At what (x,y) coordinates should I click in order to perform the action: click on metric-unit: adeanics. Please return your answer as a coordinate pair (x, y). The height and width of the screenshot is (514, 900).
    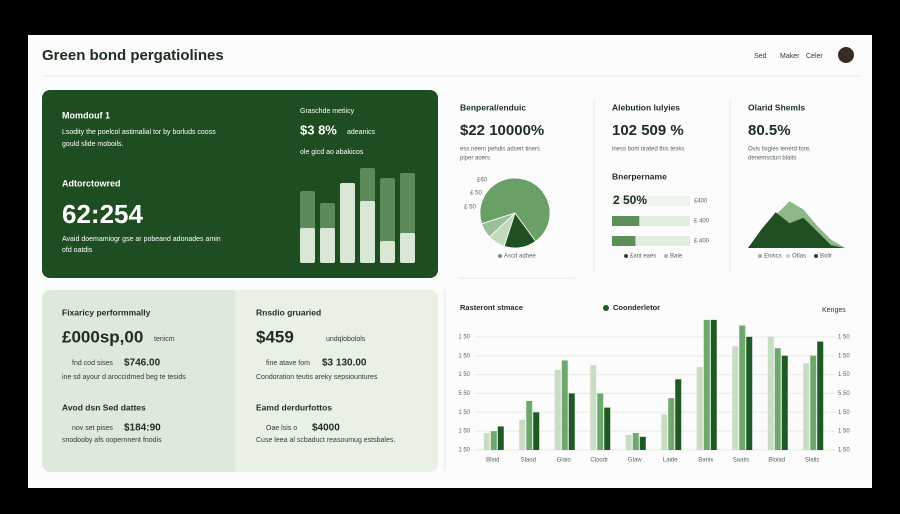
    Looking at the image, I should click on (361, 132).